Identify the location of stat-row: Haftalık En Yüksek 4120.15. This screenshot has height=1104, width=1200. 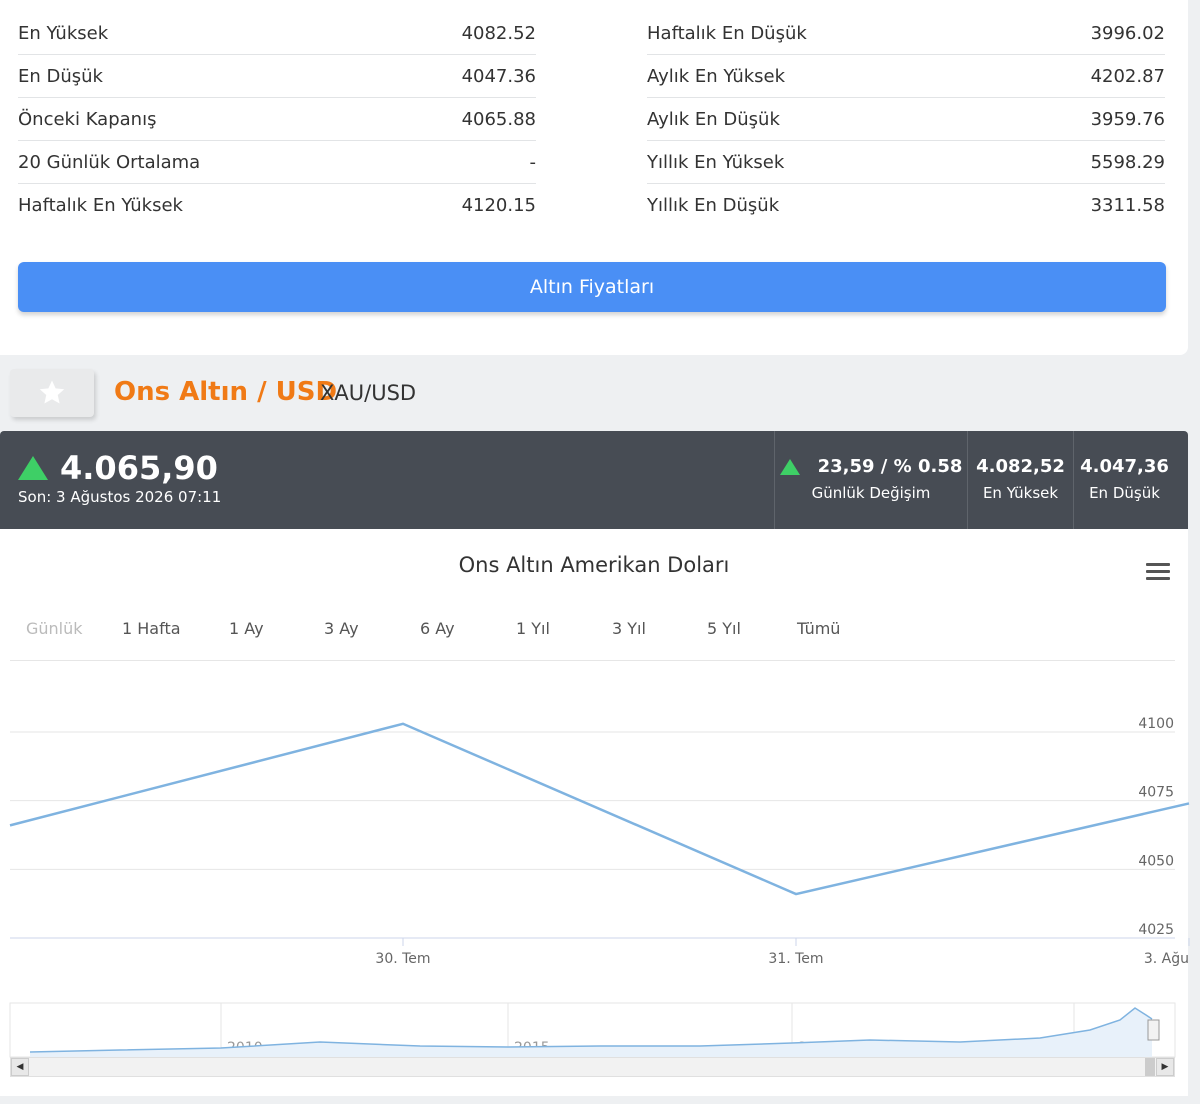
(277, 205).